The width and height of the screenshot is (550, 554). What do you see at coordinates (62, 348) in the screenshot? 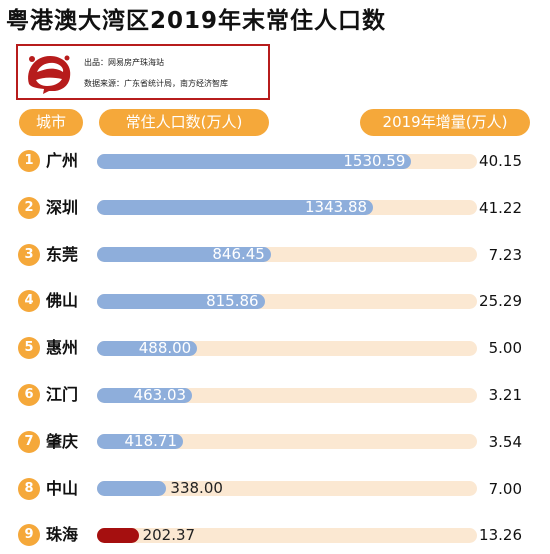
I see `city-label: 惠州` at bounding box center [62, 348].